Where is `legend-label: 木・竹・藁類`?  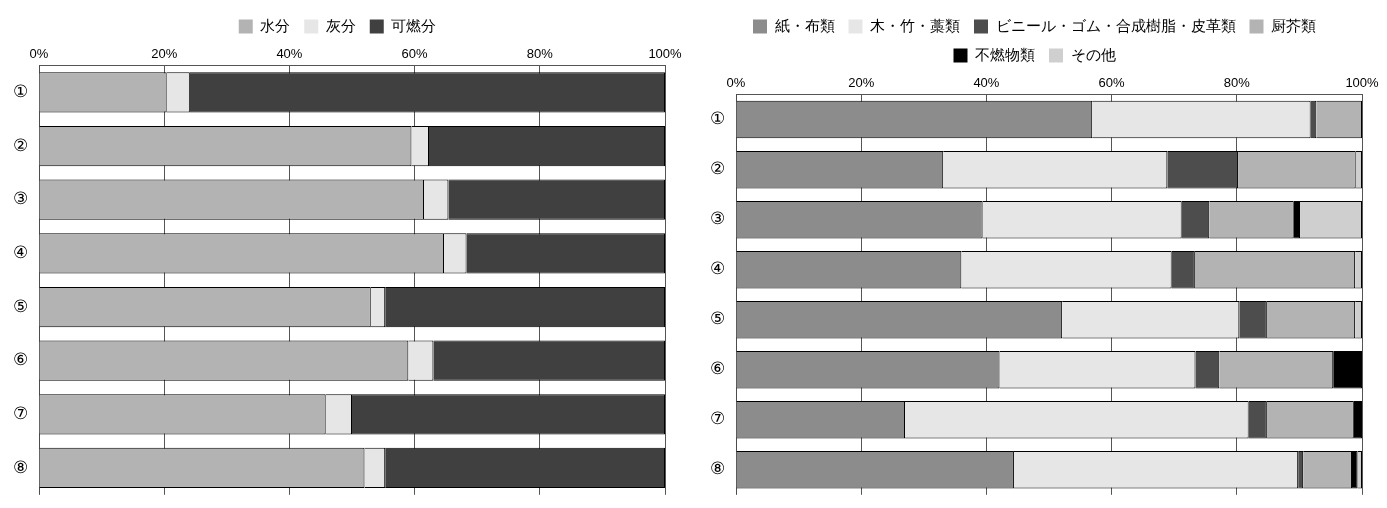
legend-label: 木・竹・藁類 is located at coordinates (915, 25).